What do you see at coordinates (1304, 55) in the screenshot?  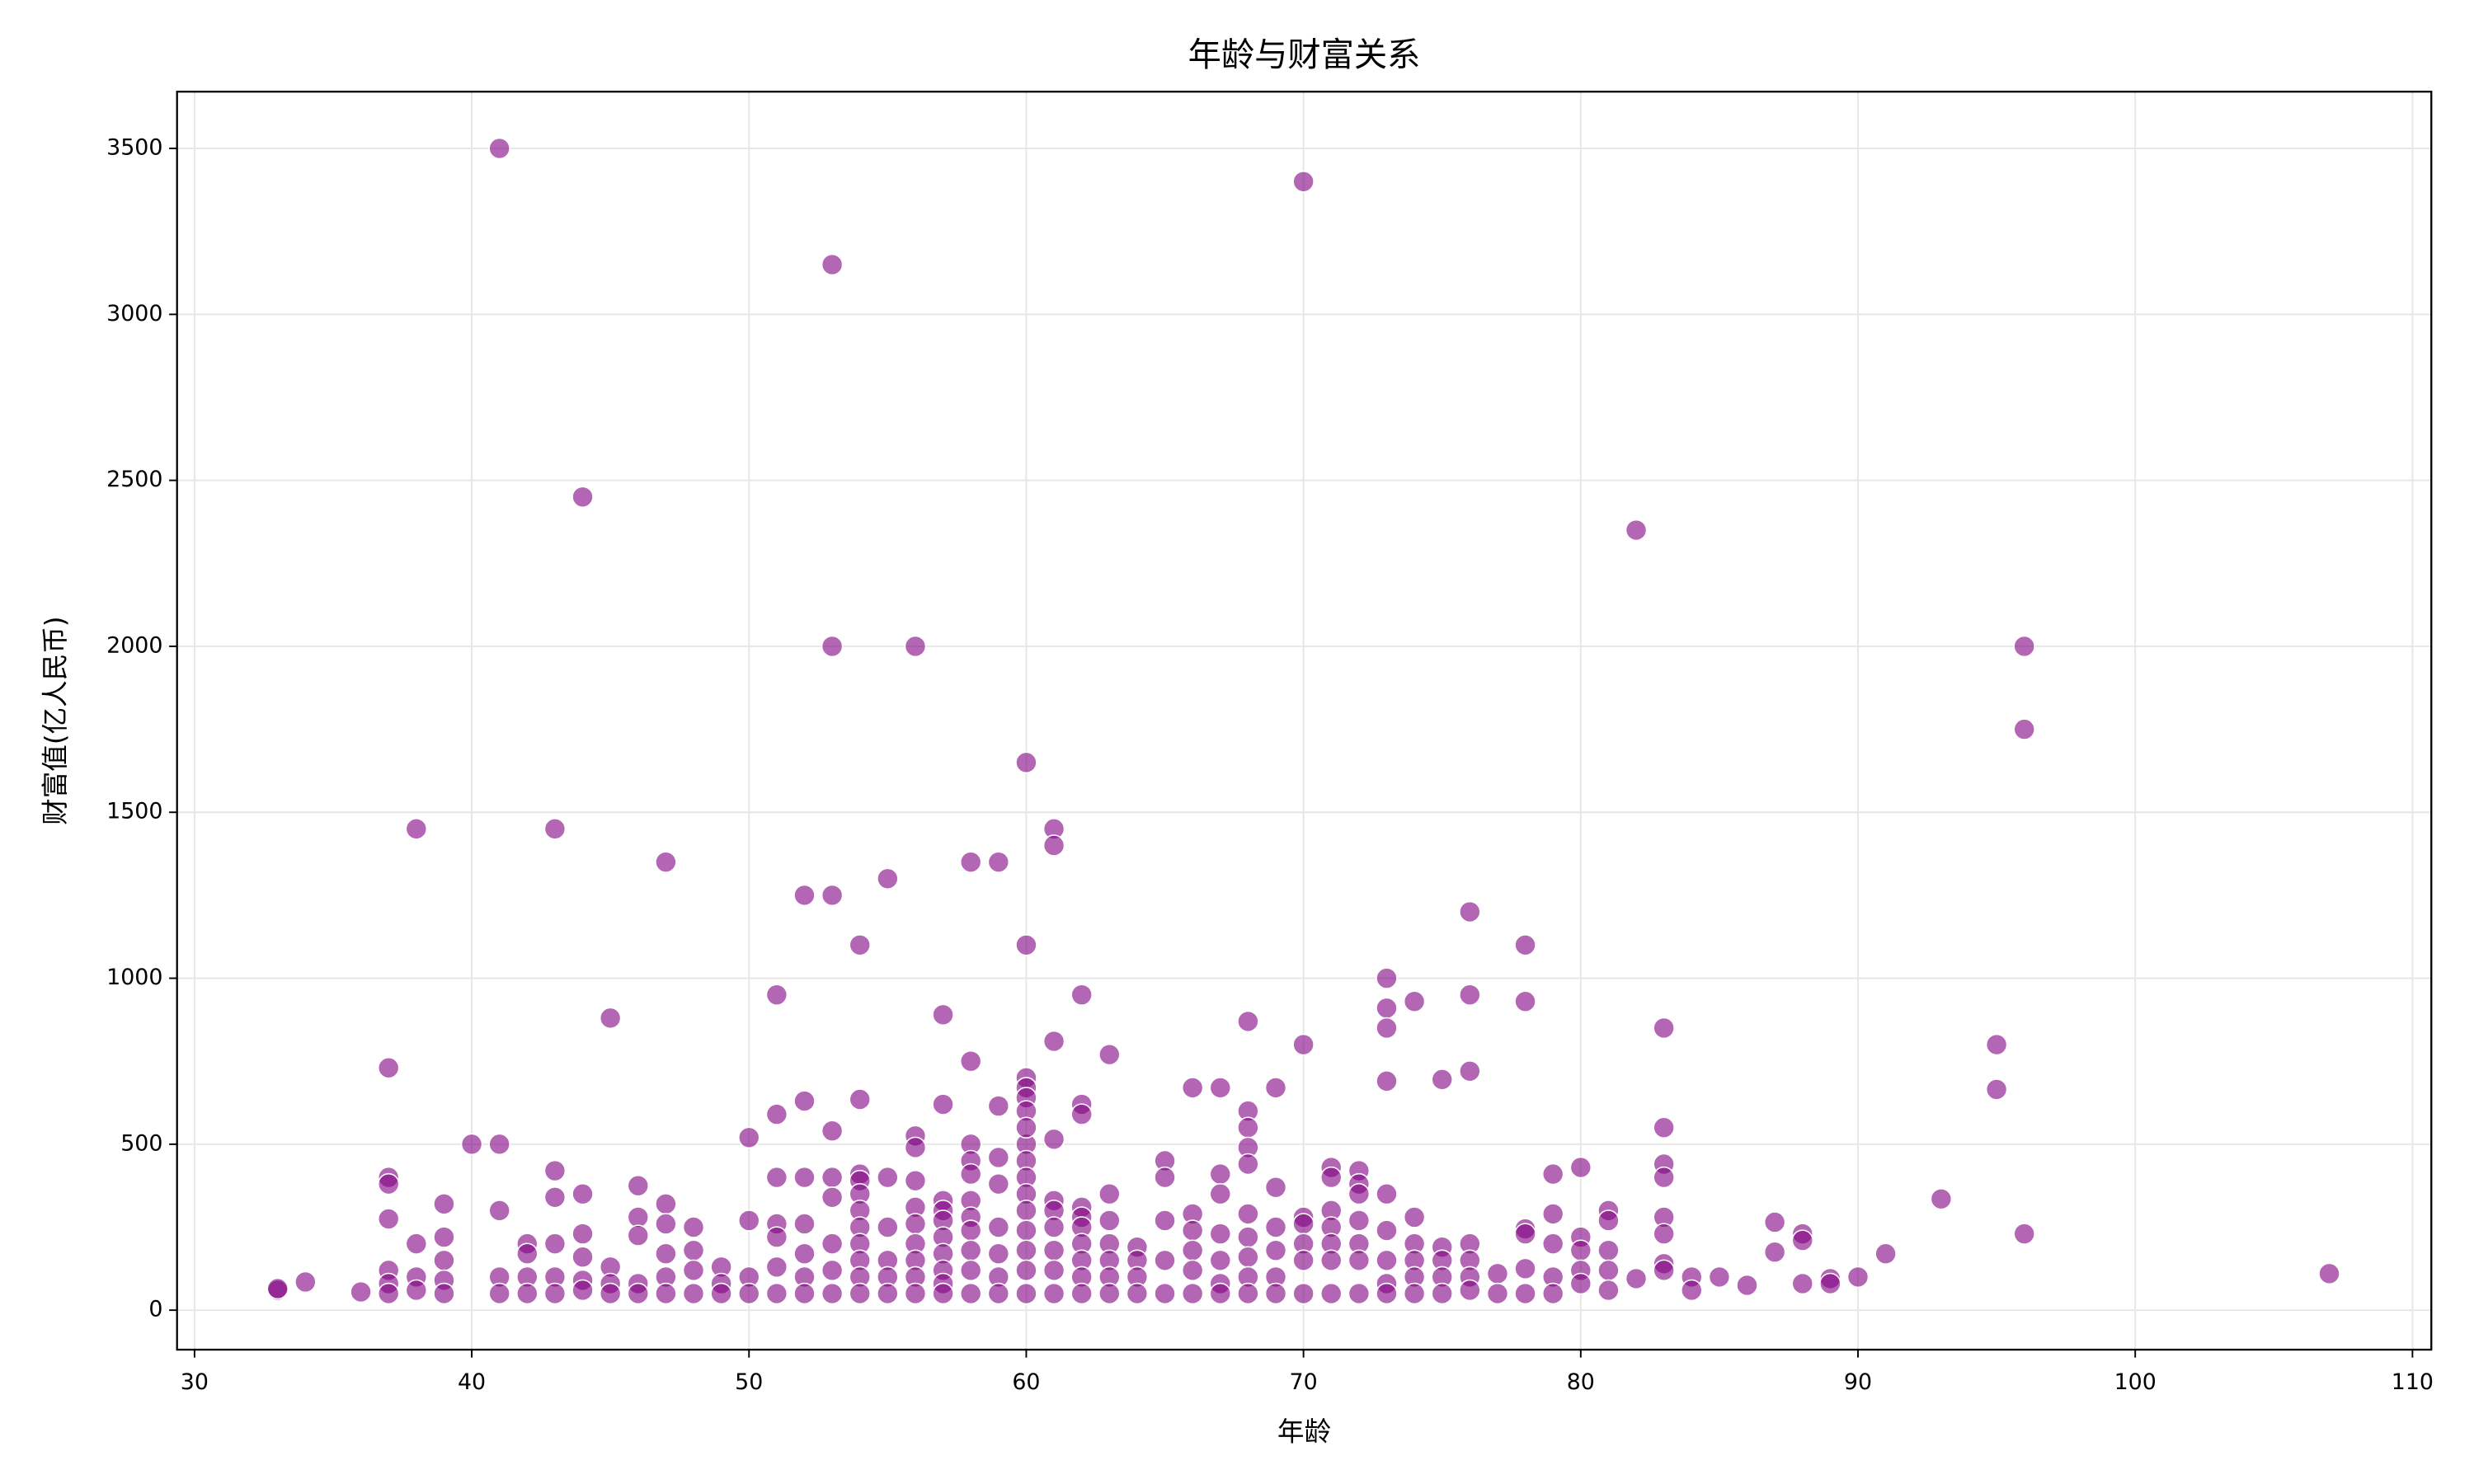 I see `chart-title: 年龄与财富关系` at bounding box center [1304, 55].